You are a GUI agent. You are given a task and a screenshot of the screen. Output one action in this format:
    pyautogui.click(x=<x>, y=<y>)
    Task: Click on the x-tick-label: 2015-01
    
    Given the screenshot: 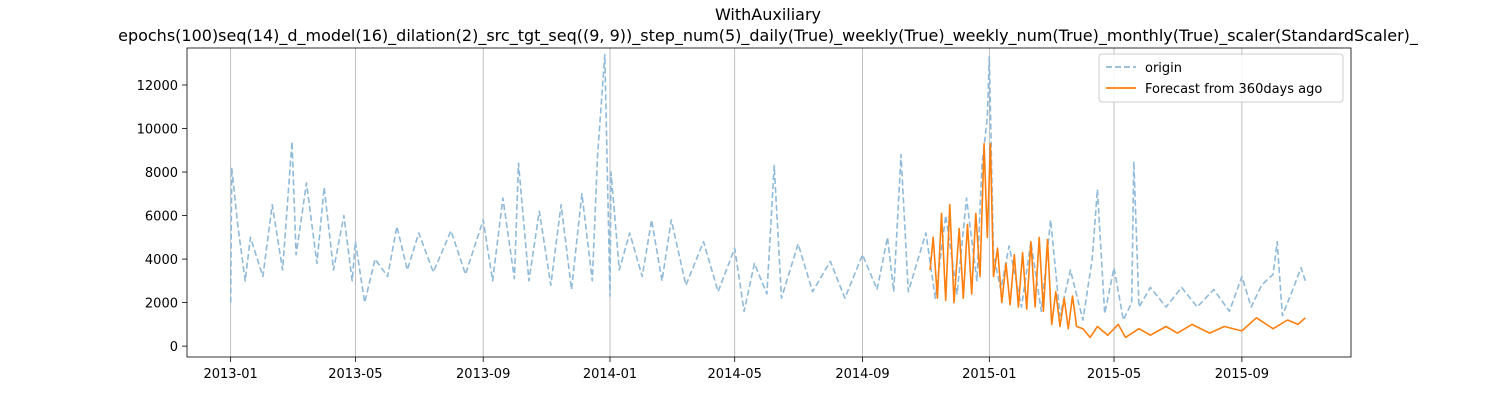 What is the action you would take?
    pyautogui.click(x=989, y=374)
    